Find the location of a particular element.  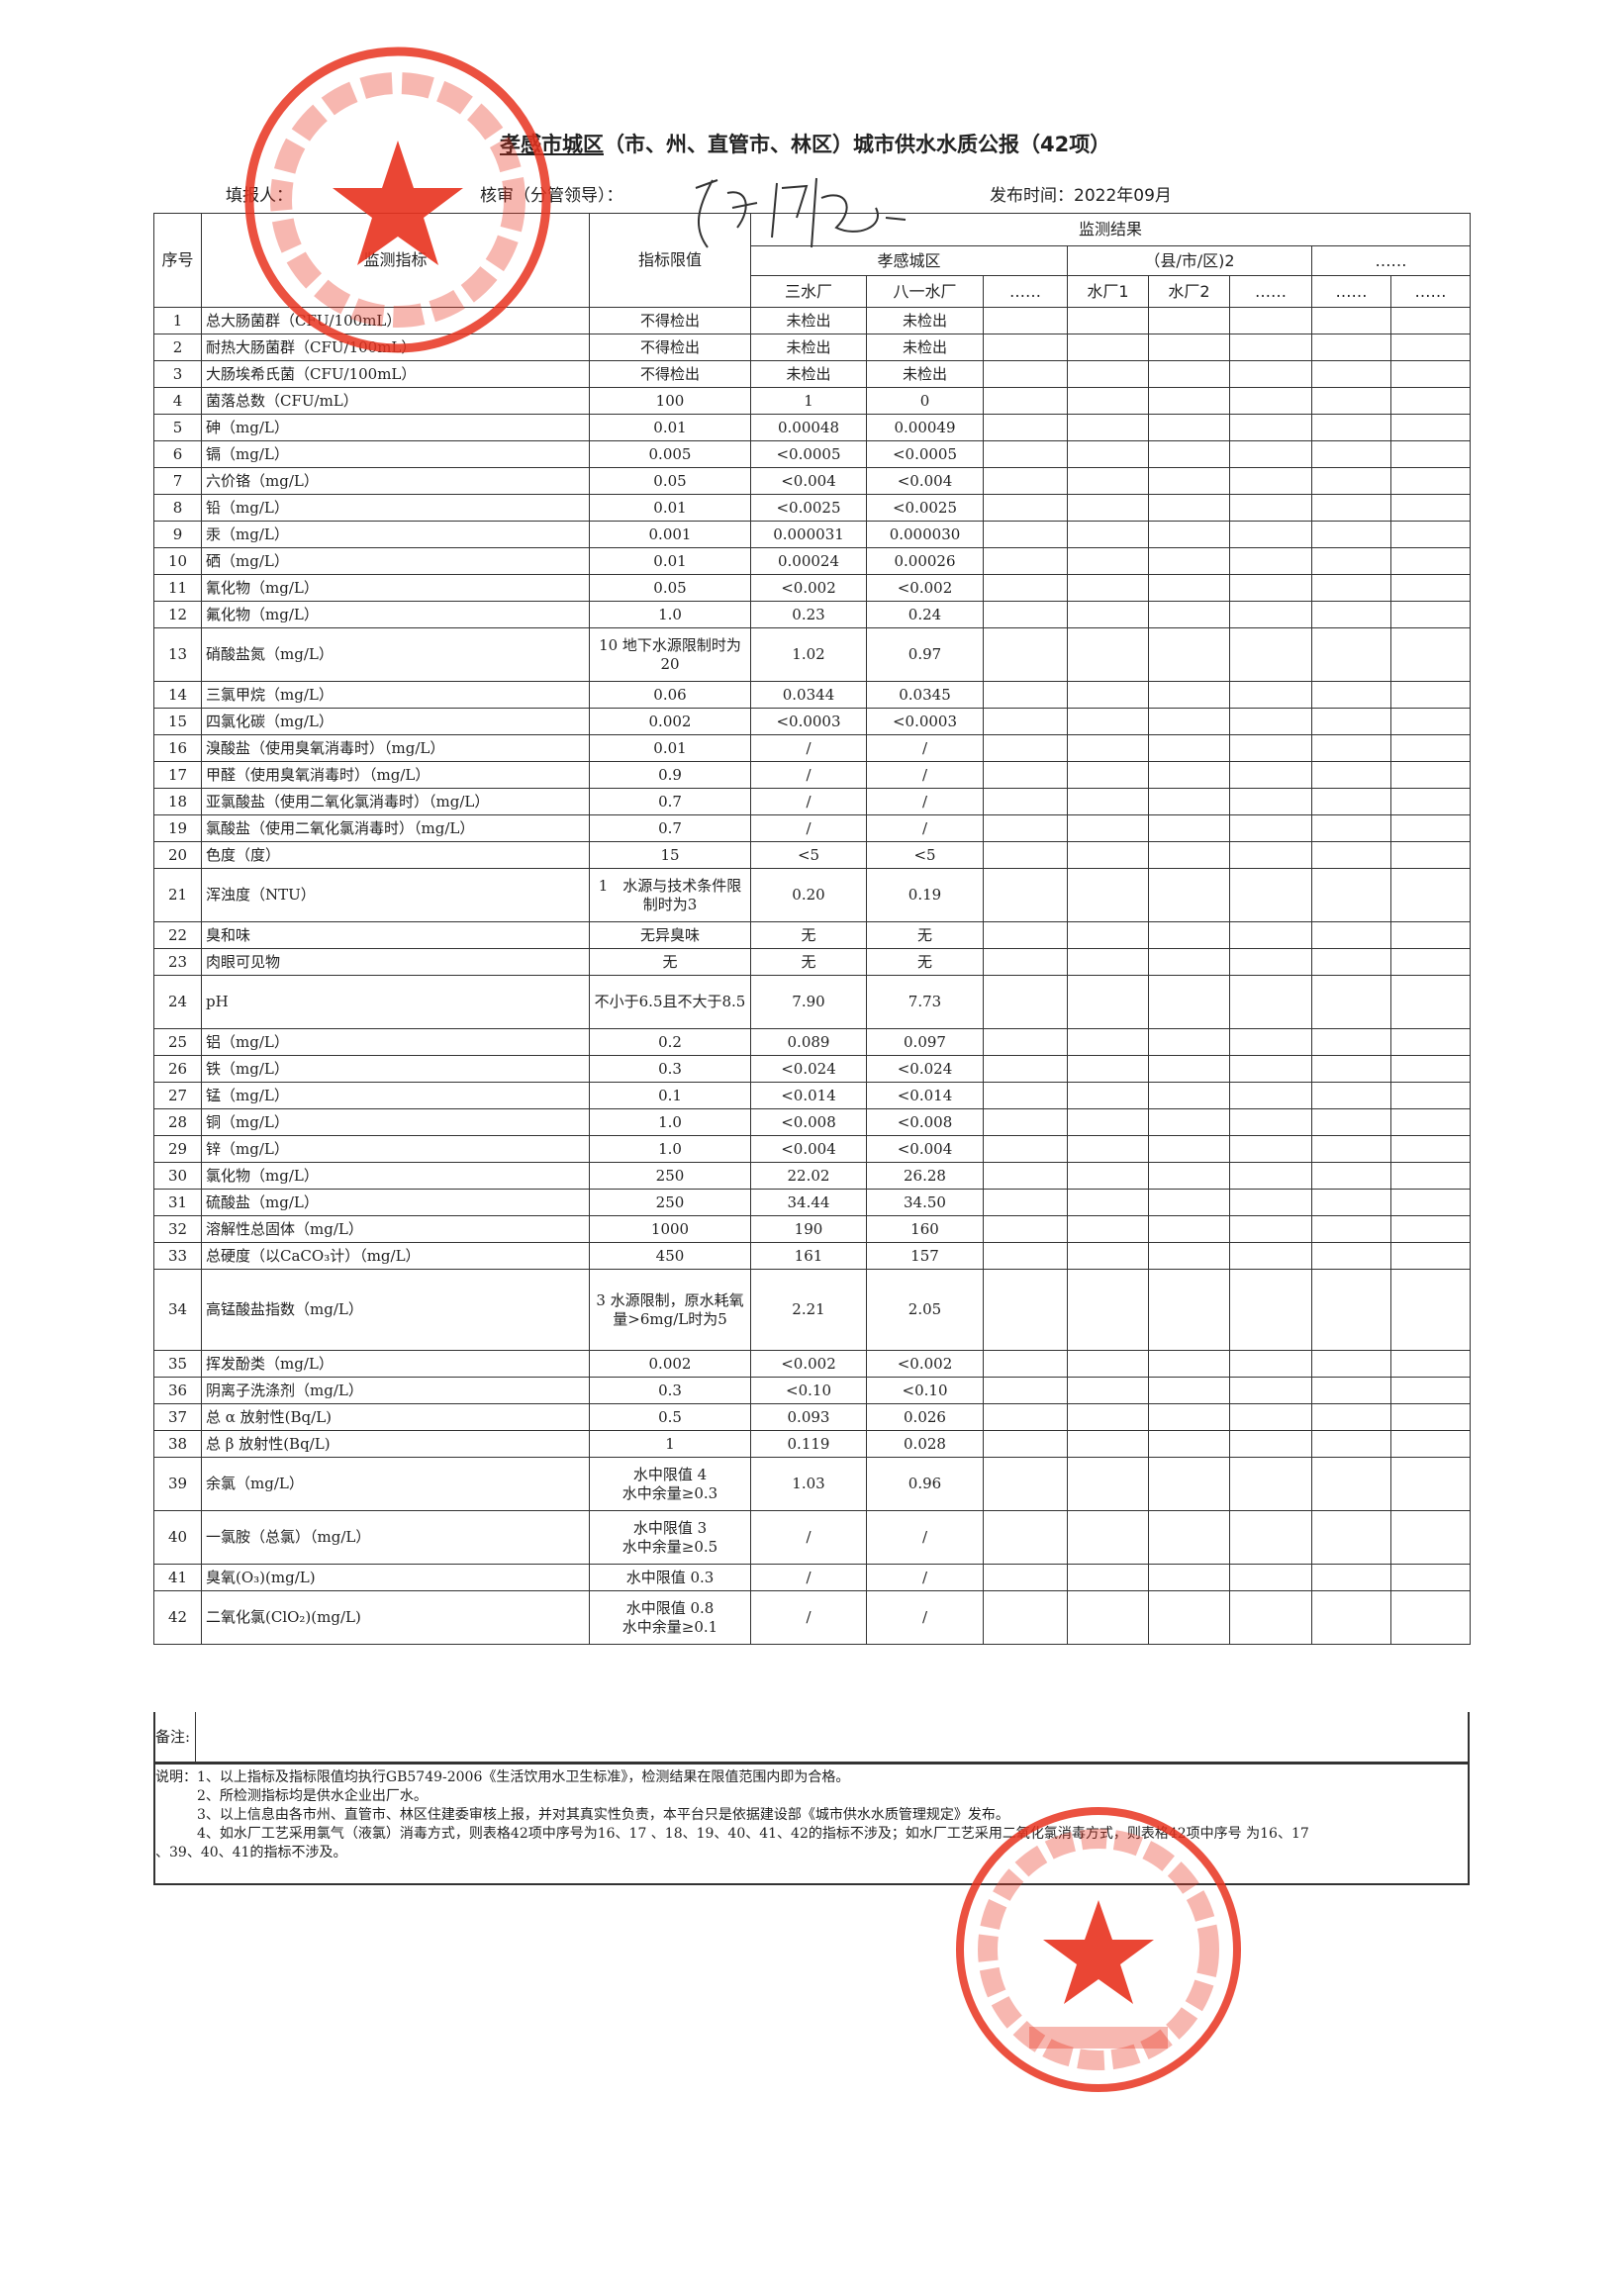

row-limit: 水中限值 0.3 is located at coordinates (670, 1577).